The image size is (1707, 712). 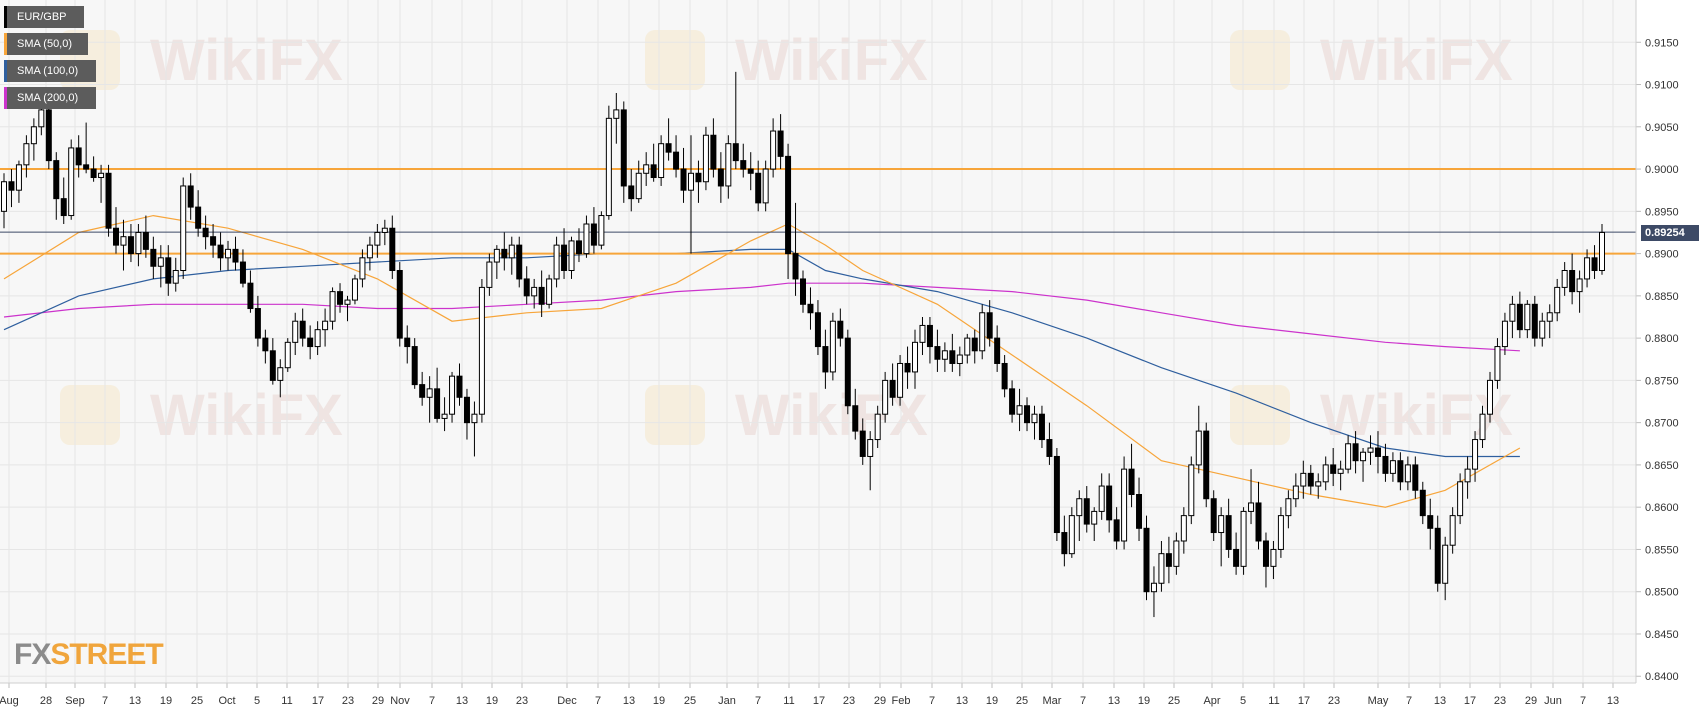 What do you see at coordinates (50, 71) in the screenshot?
I see `legend-item-sma100: SMA (100,0)` at bounding box center [50, 71].